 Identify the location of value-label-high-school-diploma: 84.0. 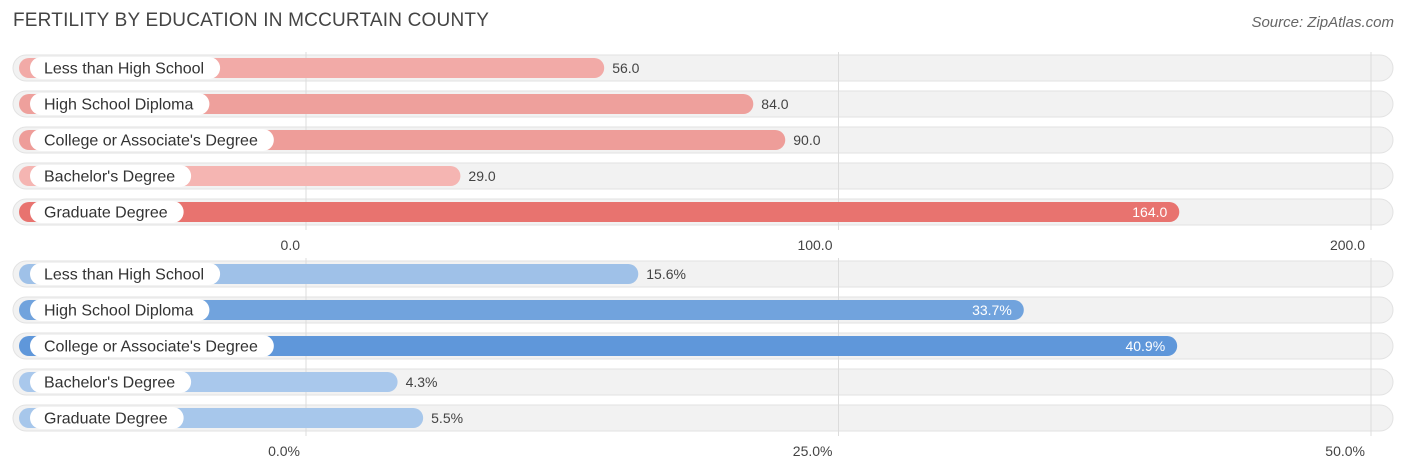
(774, 104).